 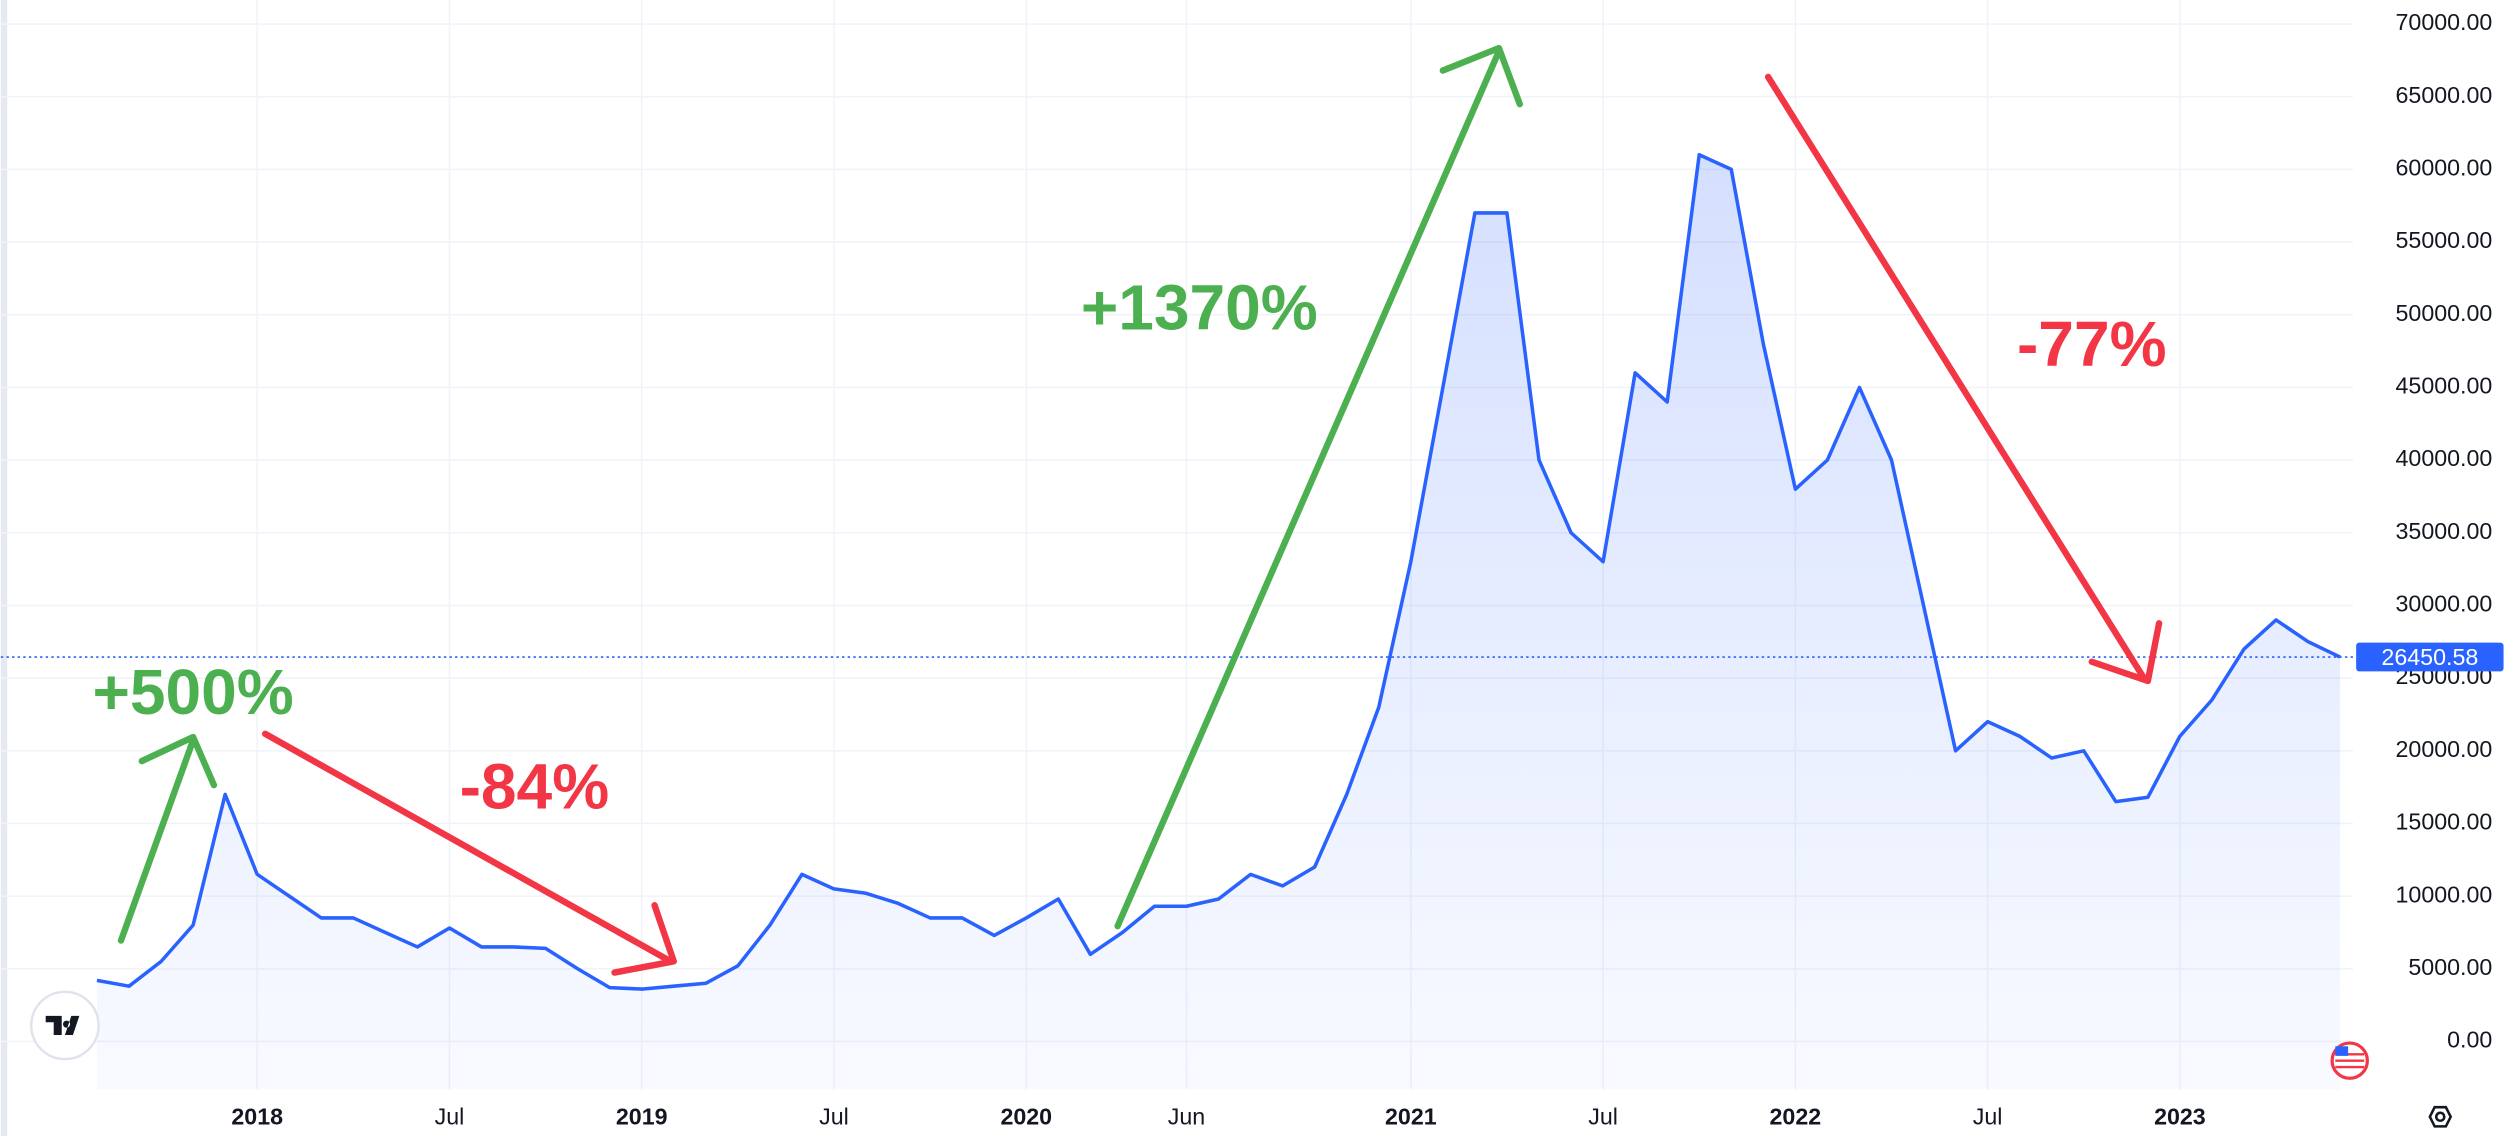 What do you see at coordinates (2443, 313) in the screenshot?
I see `y-tick-label: 50000.00` at bounding box center [2443, 313].